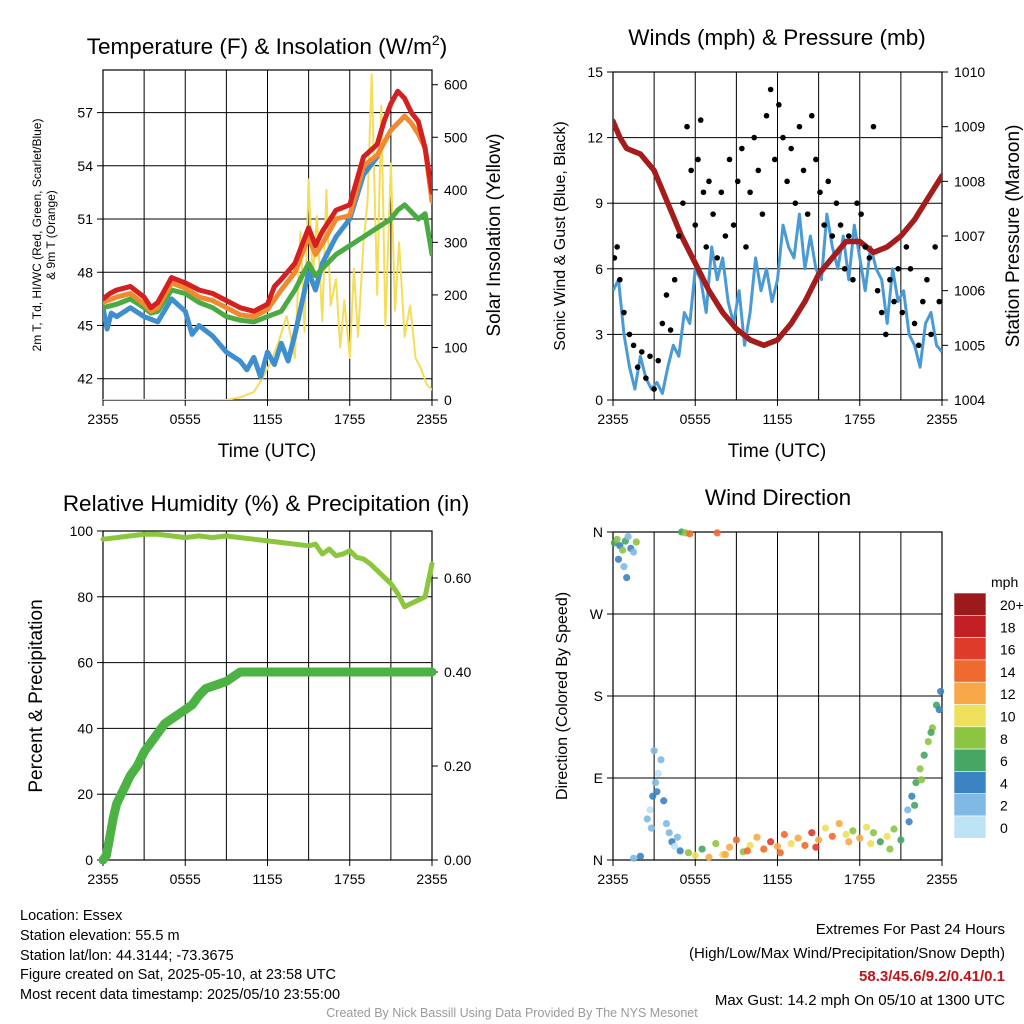  Describe the element at coordinates (82, 531) in the screenshot. I see `y-tick-label: 100` at that location.